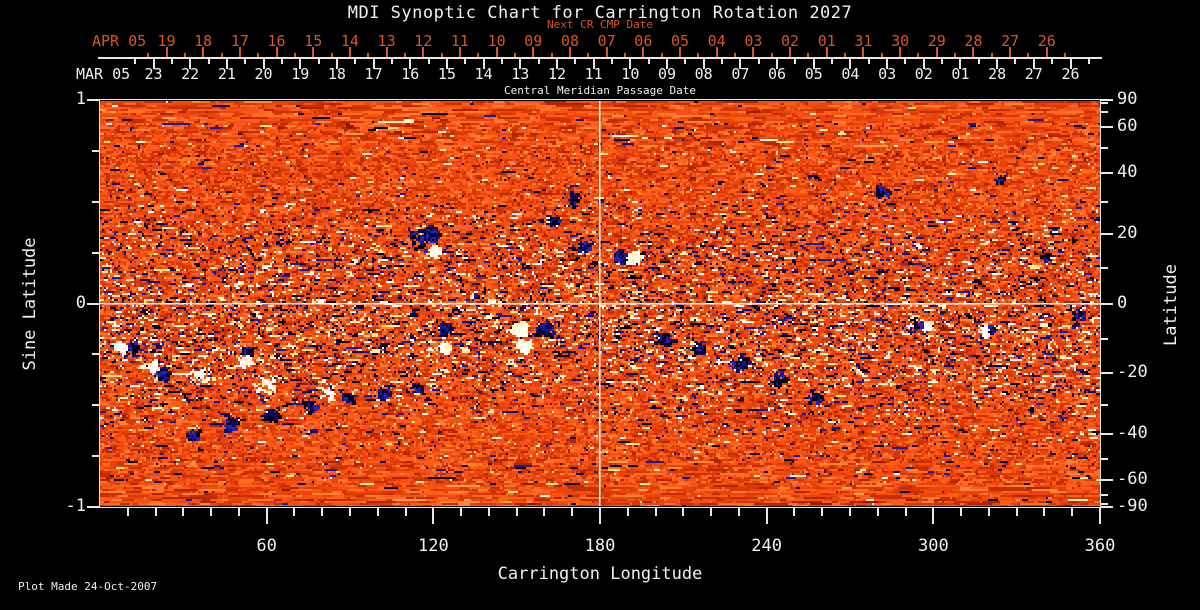 This screenshot has height=610, width=1200. What do you see at coordinates (1046, 41) in the screenshot?
I see `top-axis-date-label: 26` at bounding box center [1046, 41].